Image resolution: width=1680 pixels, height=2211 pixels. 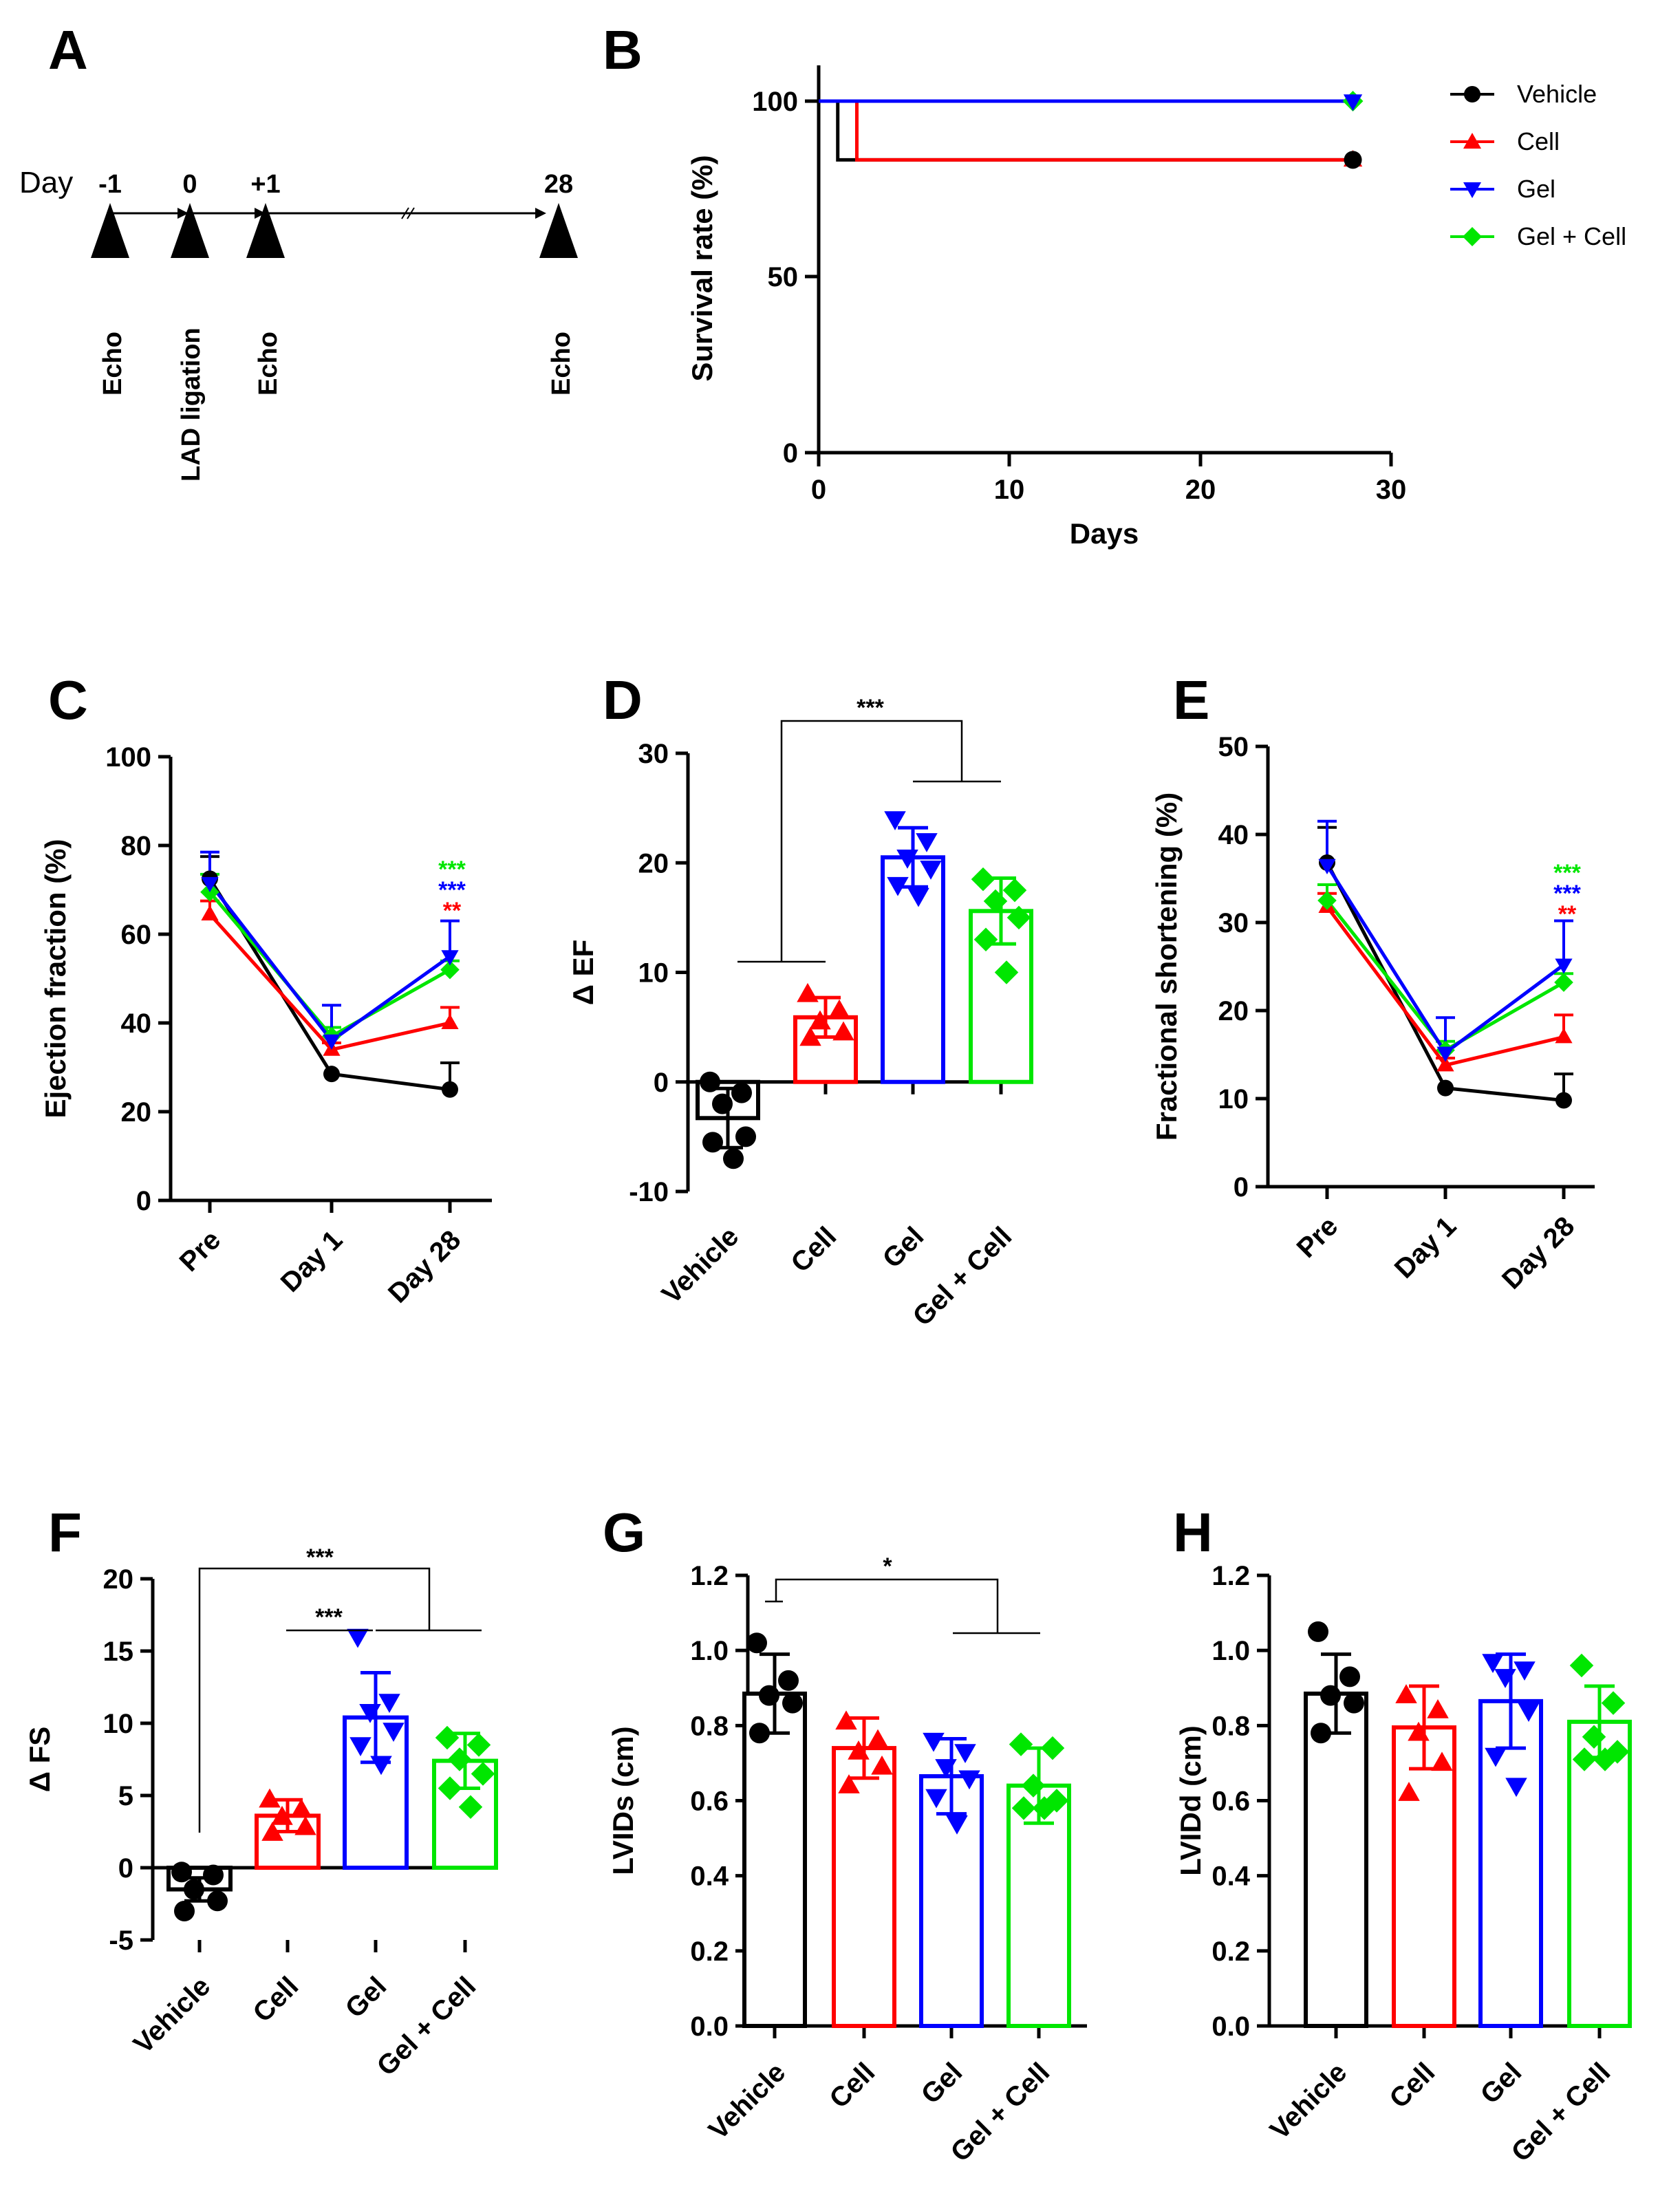 What do you see at coordinates (68, 700) in the screenshot?
I see `panel-letter-c: C` at bounding box center [68, 700].